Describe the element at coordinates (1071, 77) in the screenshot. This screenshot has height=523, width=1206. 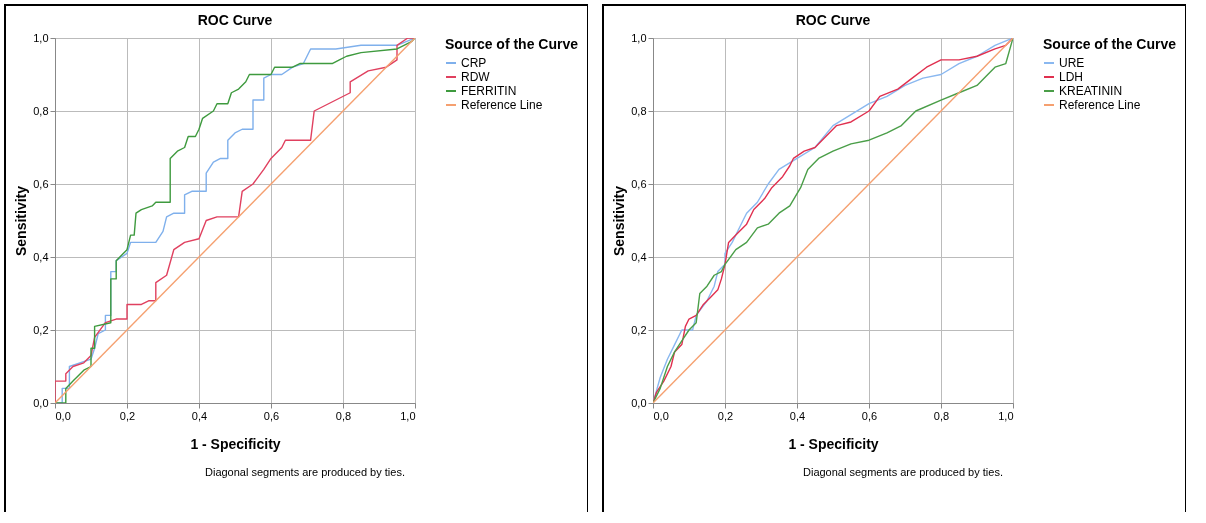
I see `legend-label: LDH` at that location.